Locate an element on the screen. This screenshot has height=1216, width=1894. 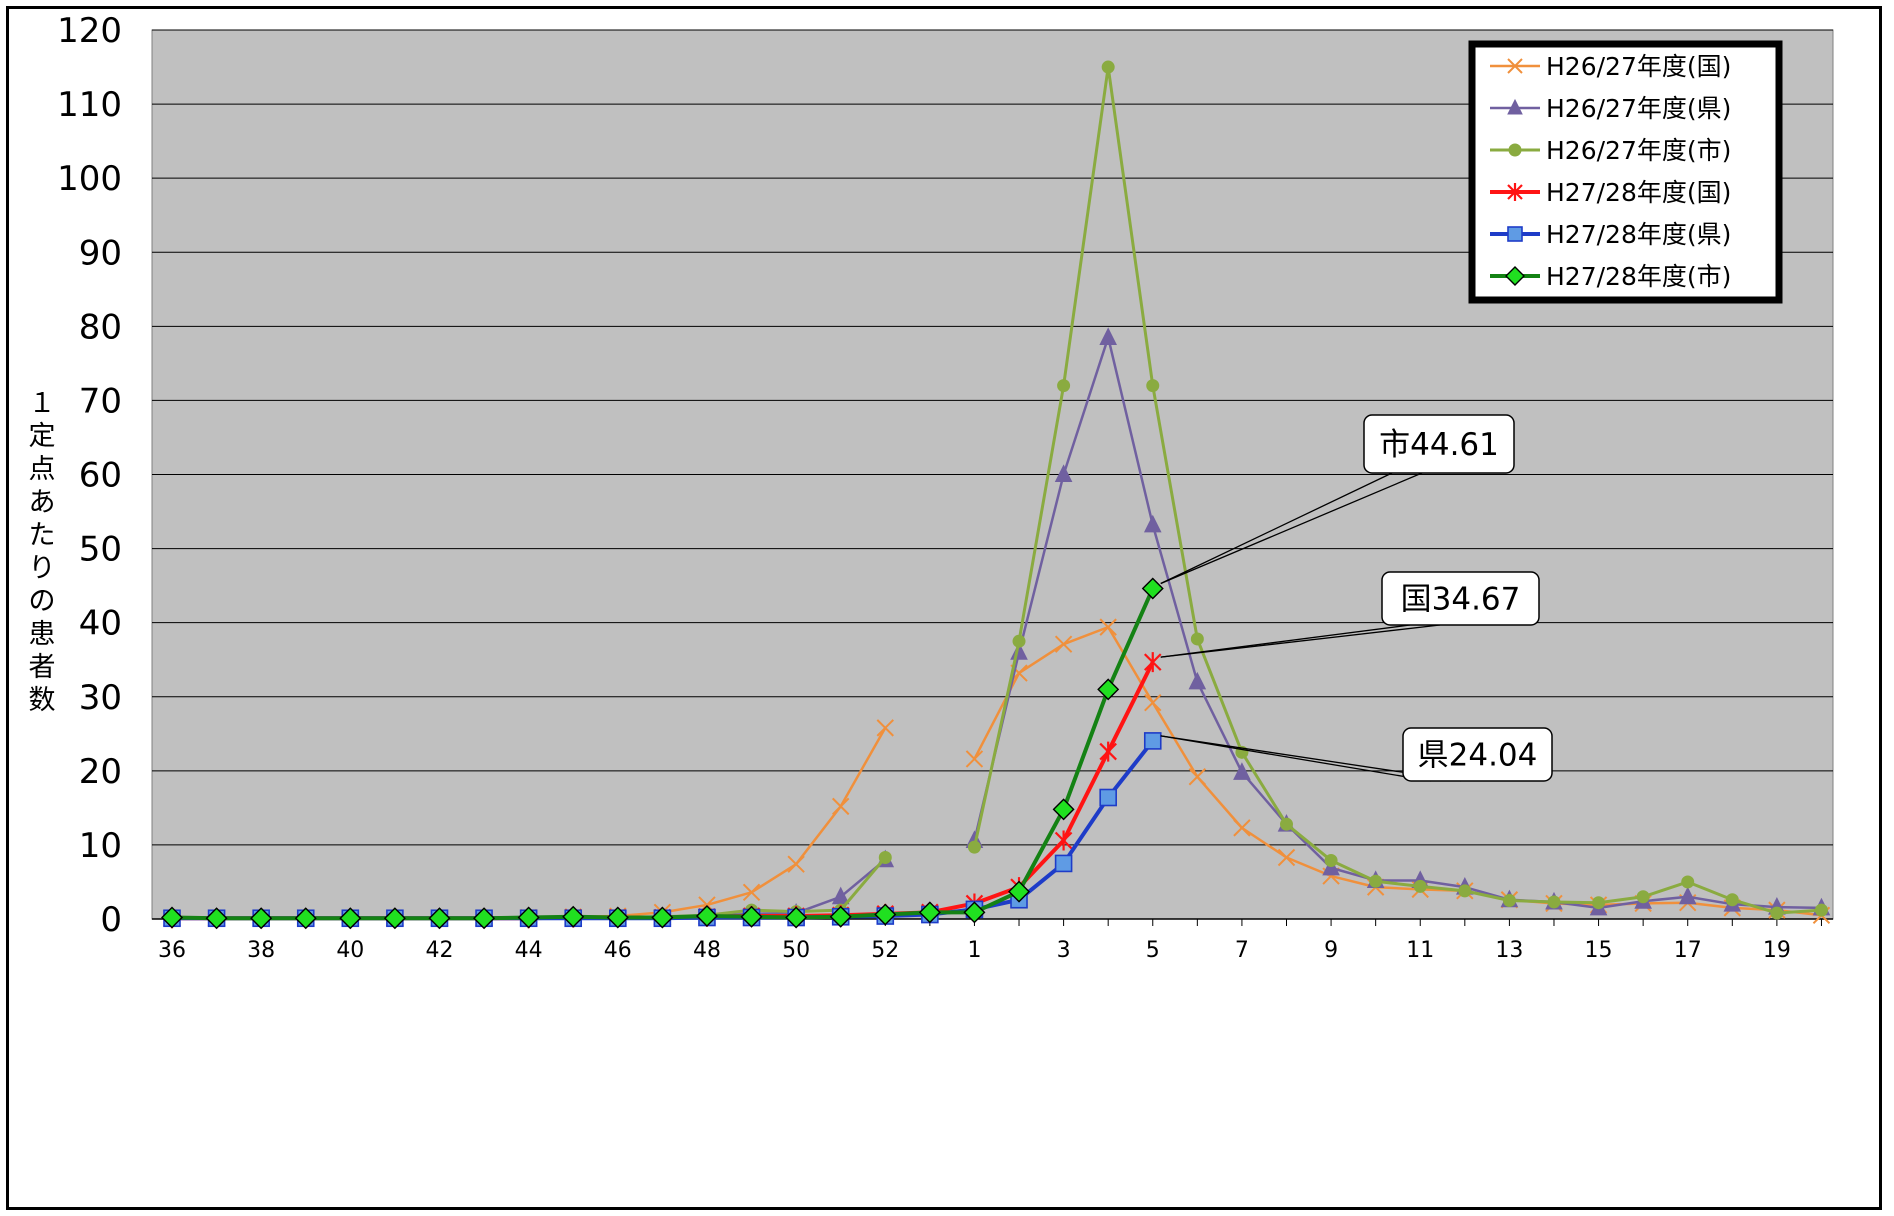
callout-label: 市44.61 is located at coordinates (1439, 445).